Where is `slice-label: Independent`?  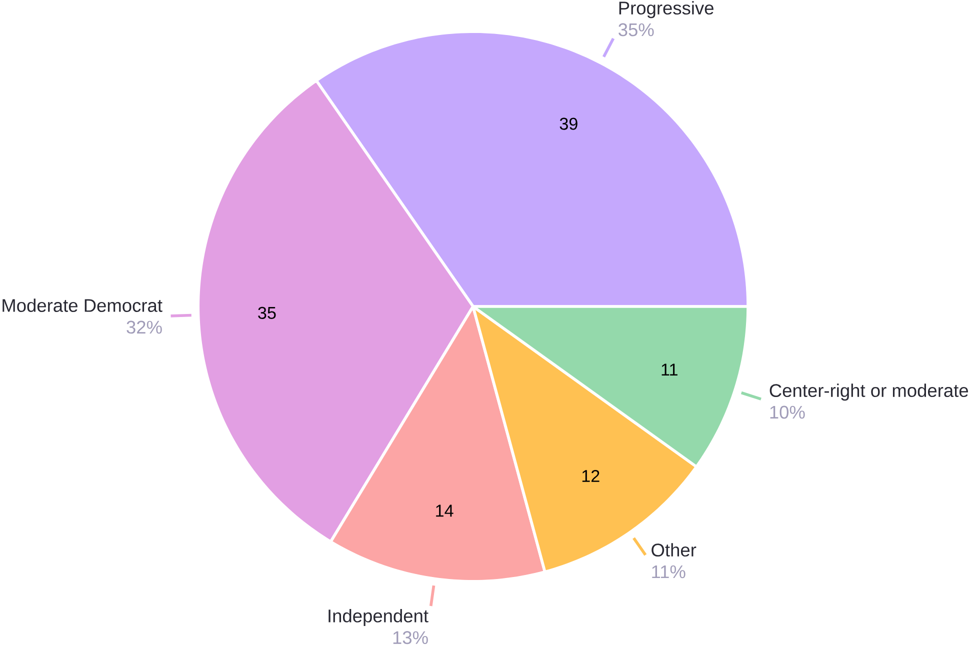
slice-label: Independent is located at coordinates (378, 617).